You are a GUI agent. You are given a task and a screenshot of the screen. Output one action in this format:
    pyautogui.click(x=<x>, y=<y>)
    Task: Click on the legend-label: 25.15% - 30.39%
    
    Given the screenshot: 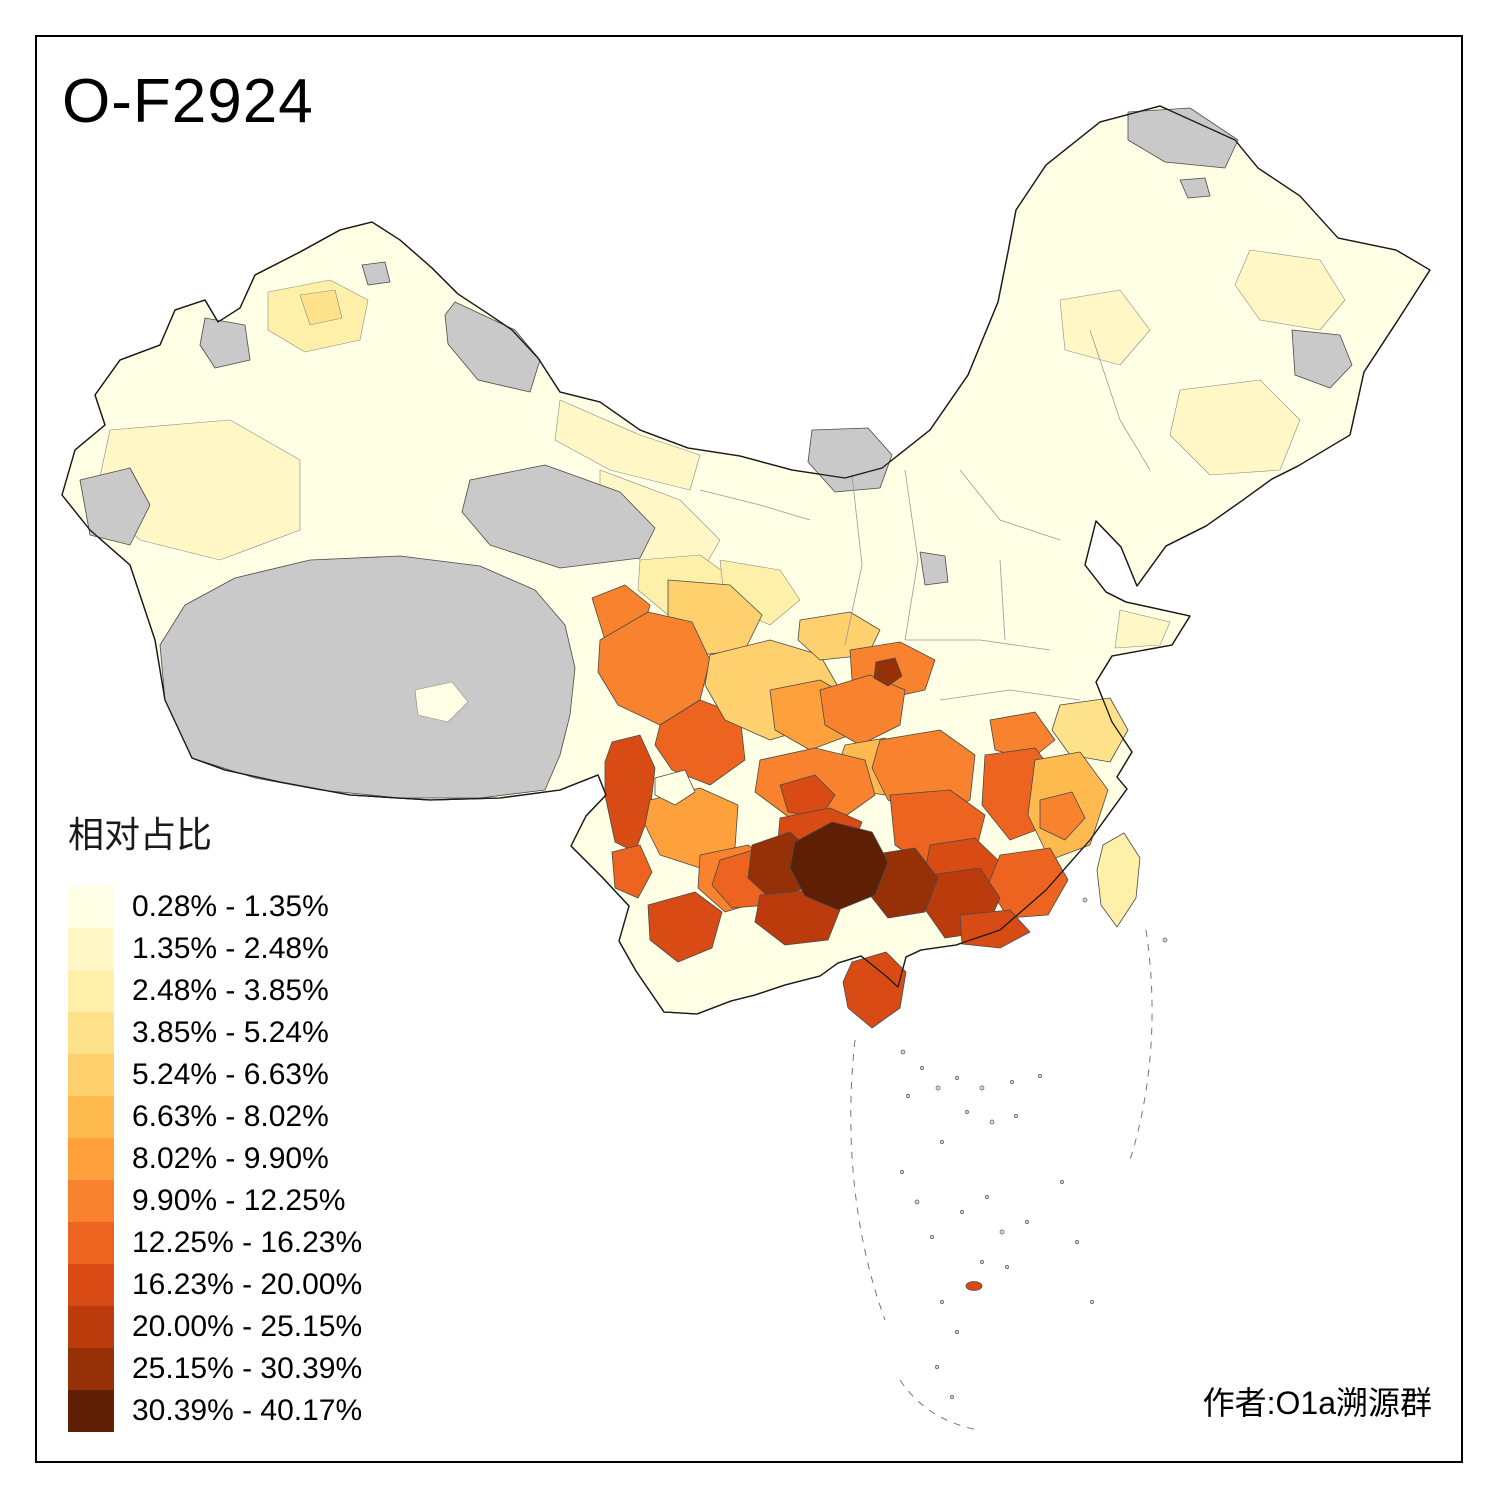 What is the action you would take?
    pyautogui.click(x=247, y=1368)
    